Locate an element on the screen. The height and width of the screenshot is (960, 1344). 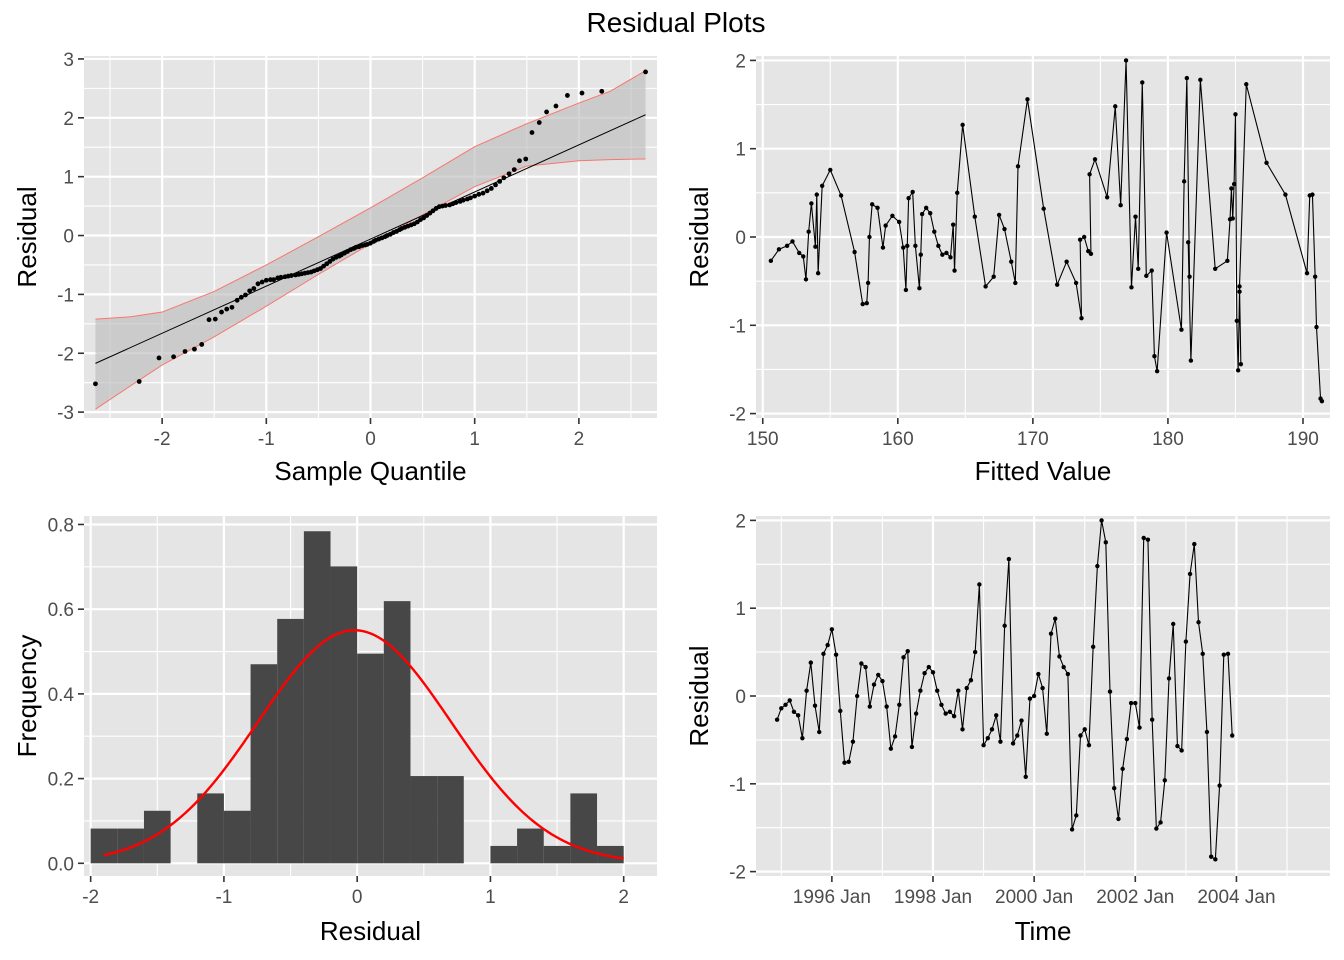
y-tick-label: 0.8 is located at coordinates (61, 525).